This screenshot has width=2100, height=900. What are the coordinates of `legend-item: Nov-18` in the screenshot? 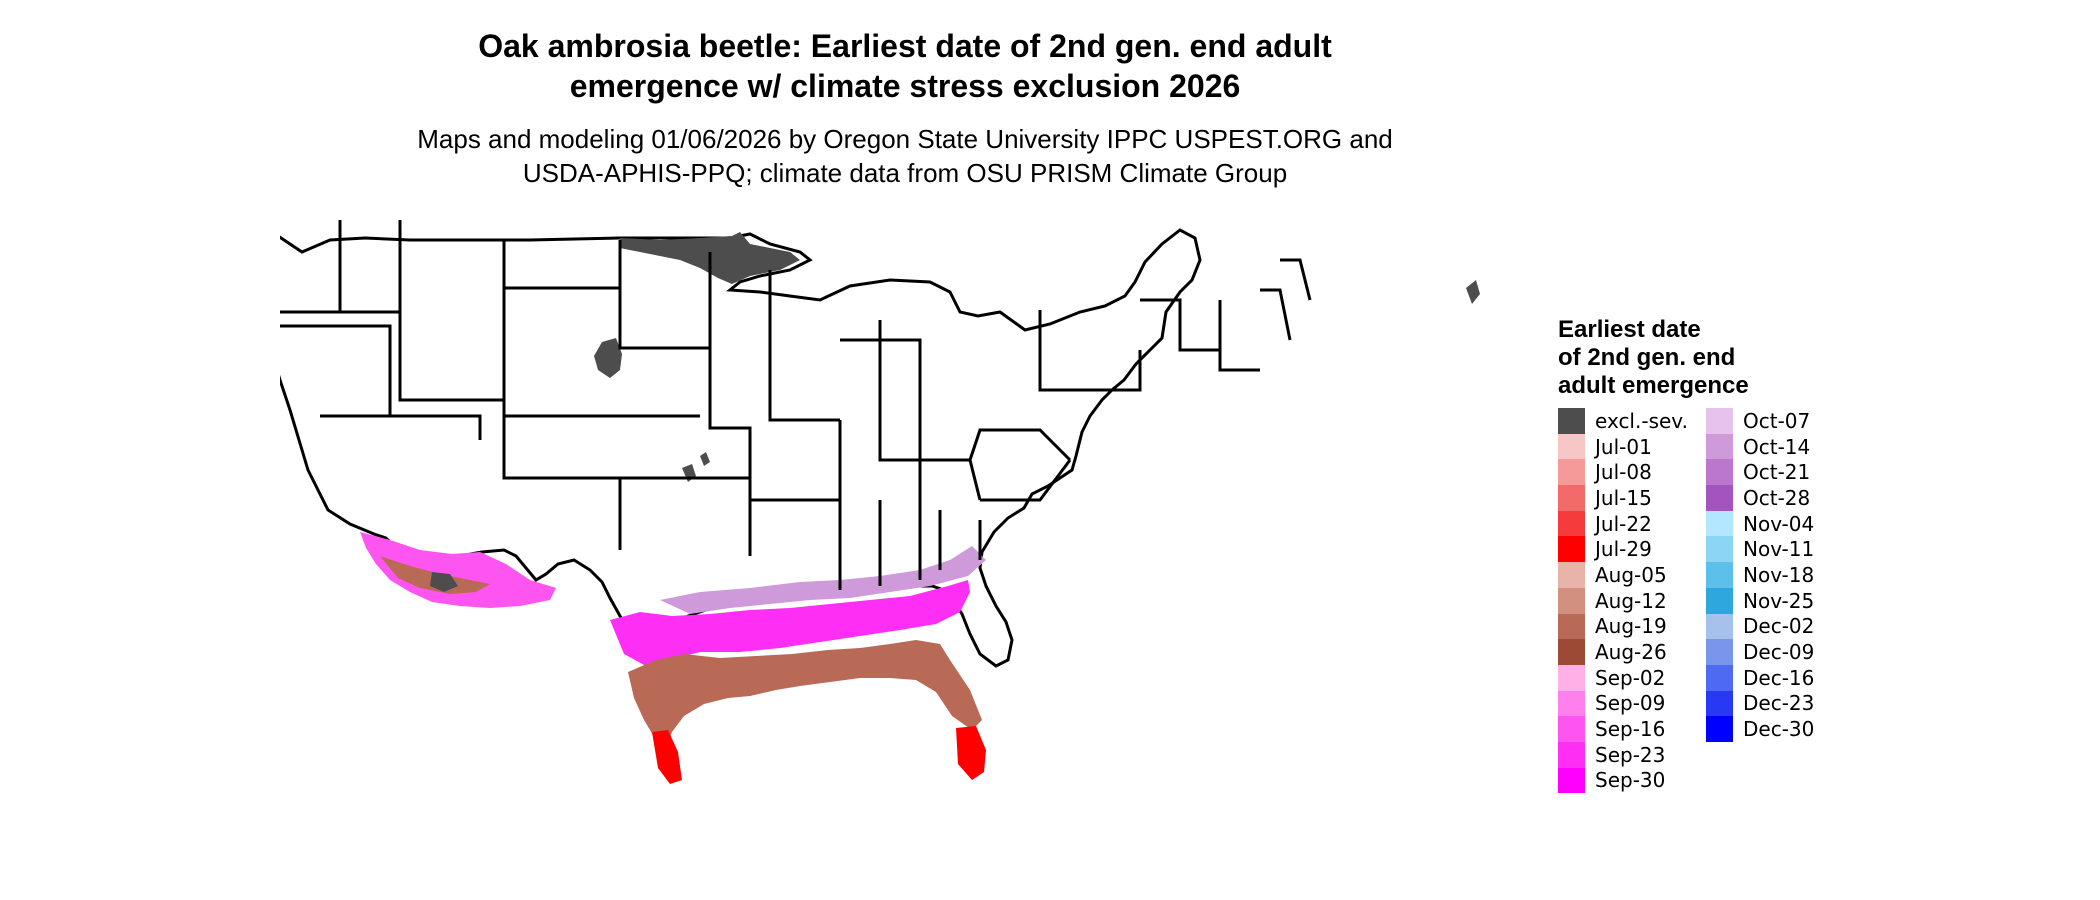 It's located at (1760, 575).